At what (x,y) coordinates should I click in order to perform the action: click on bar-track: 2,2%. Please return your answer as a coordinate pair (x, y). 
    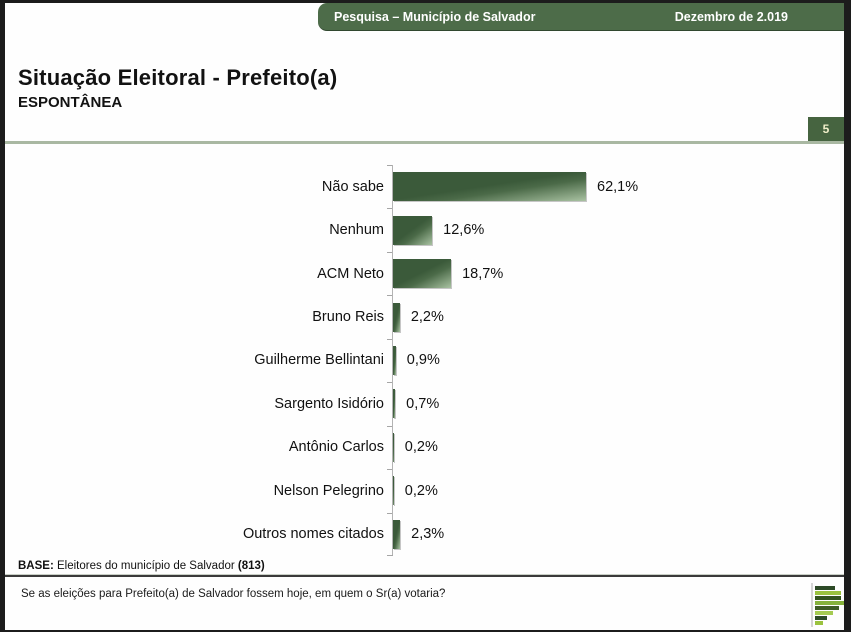
    Looking at the image, I should click on (538, 317).